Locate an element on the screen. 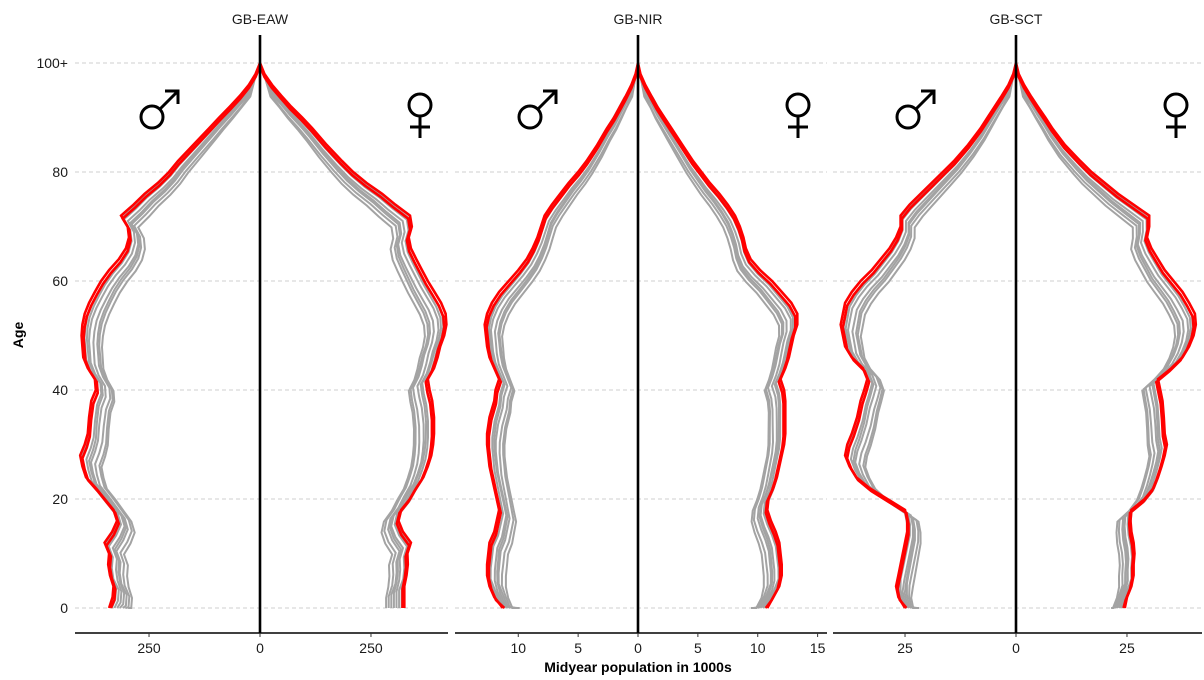 The image size is (1204, 680). facet-title: GB-SCT is located at coordinates (1016, 19).